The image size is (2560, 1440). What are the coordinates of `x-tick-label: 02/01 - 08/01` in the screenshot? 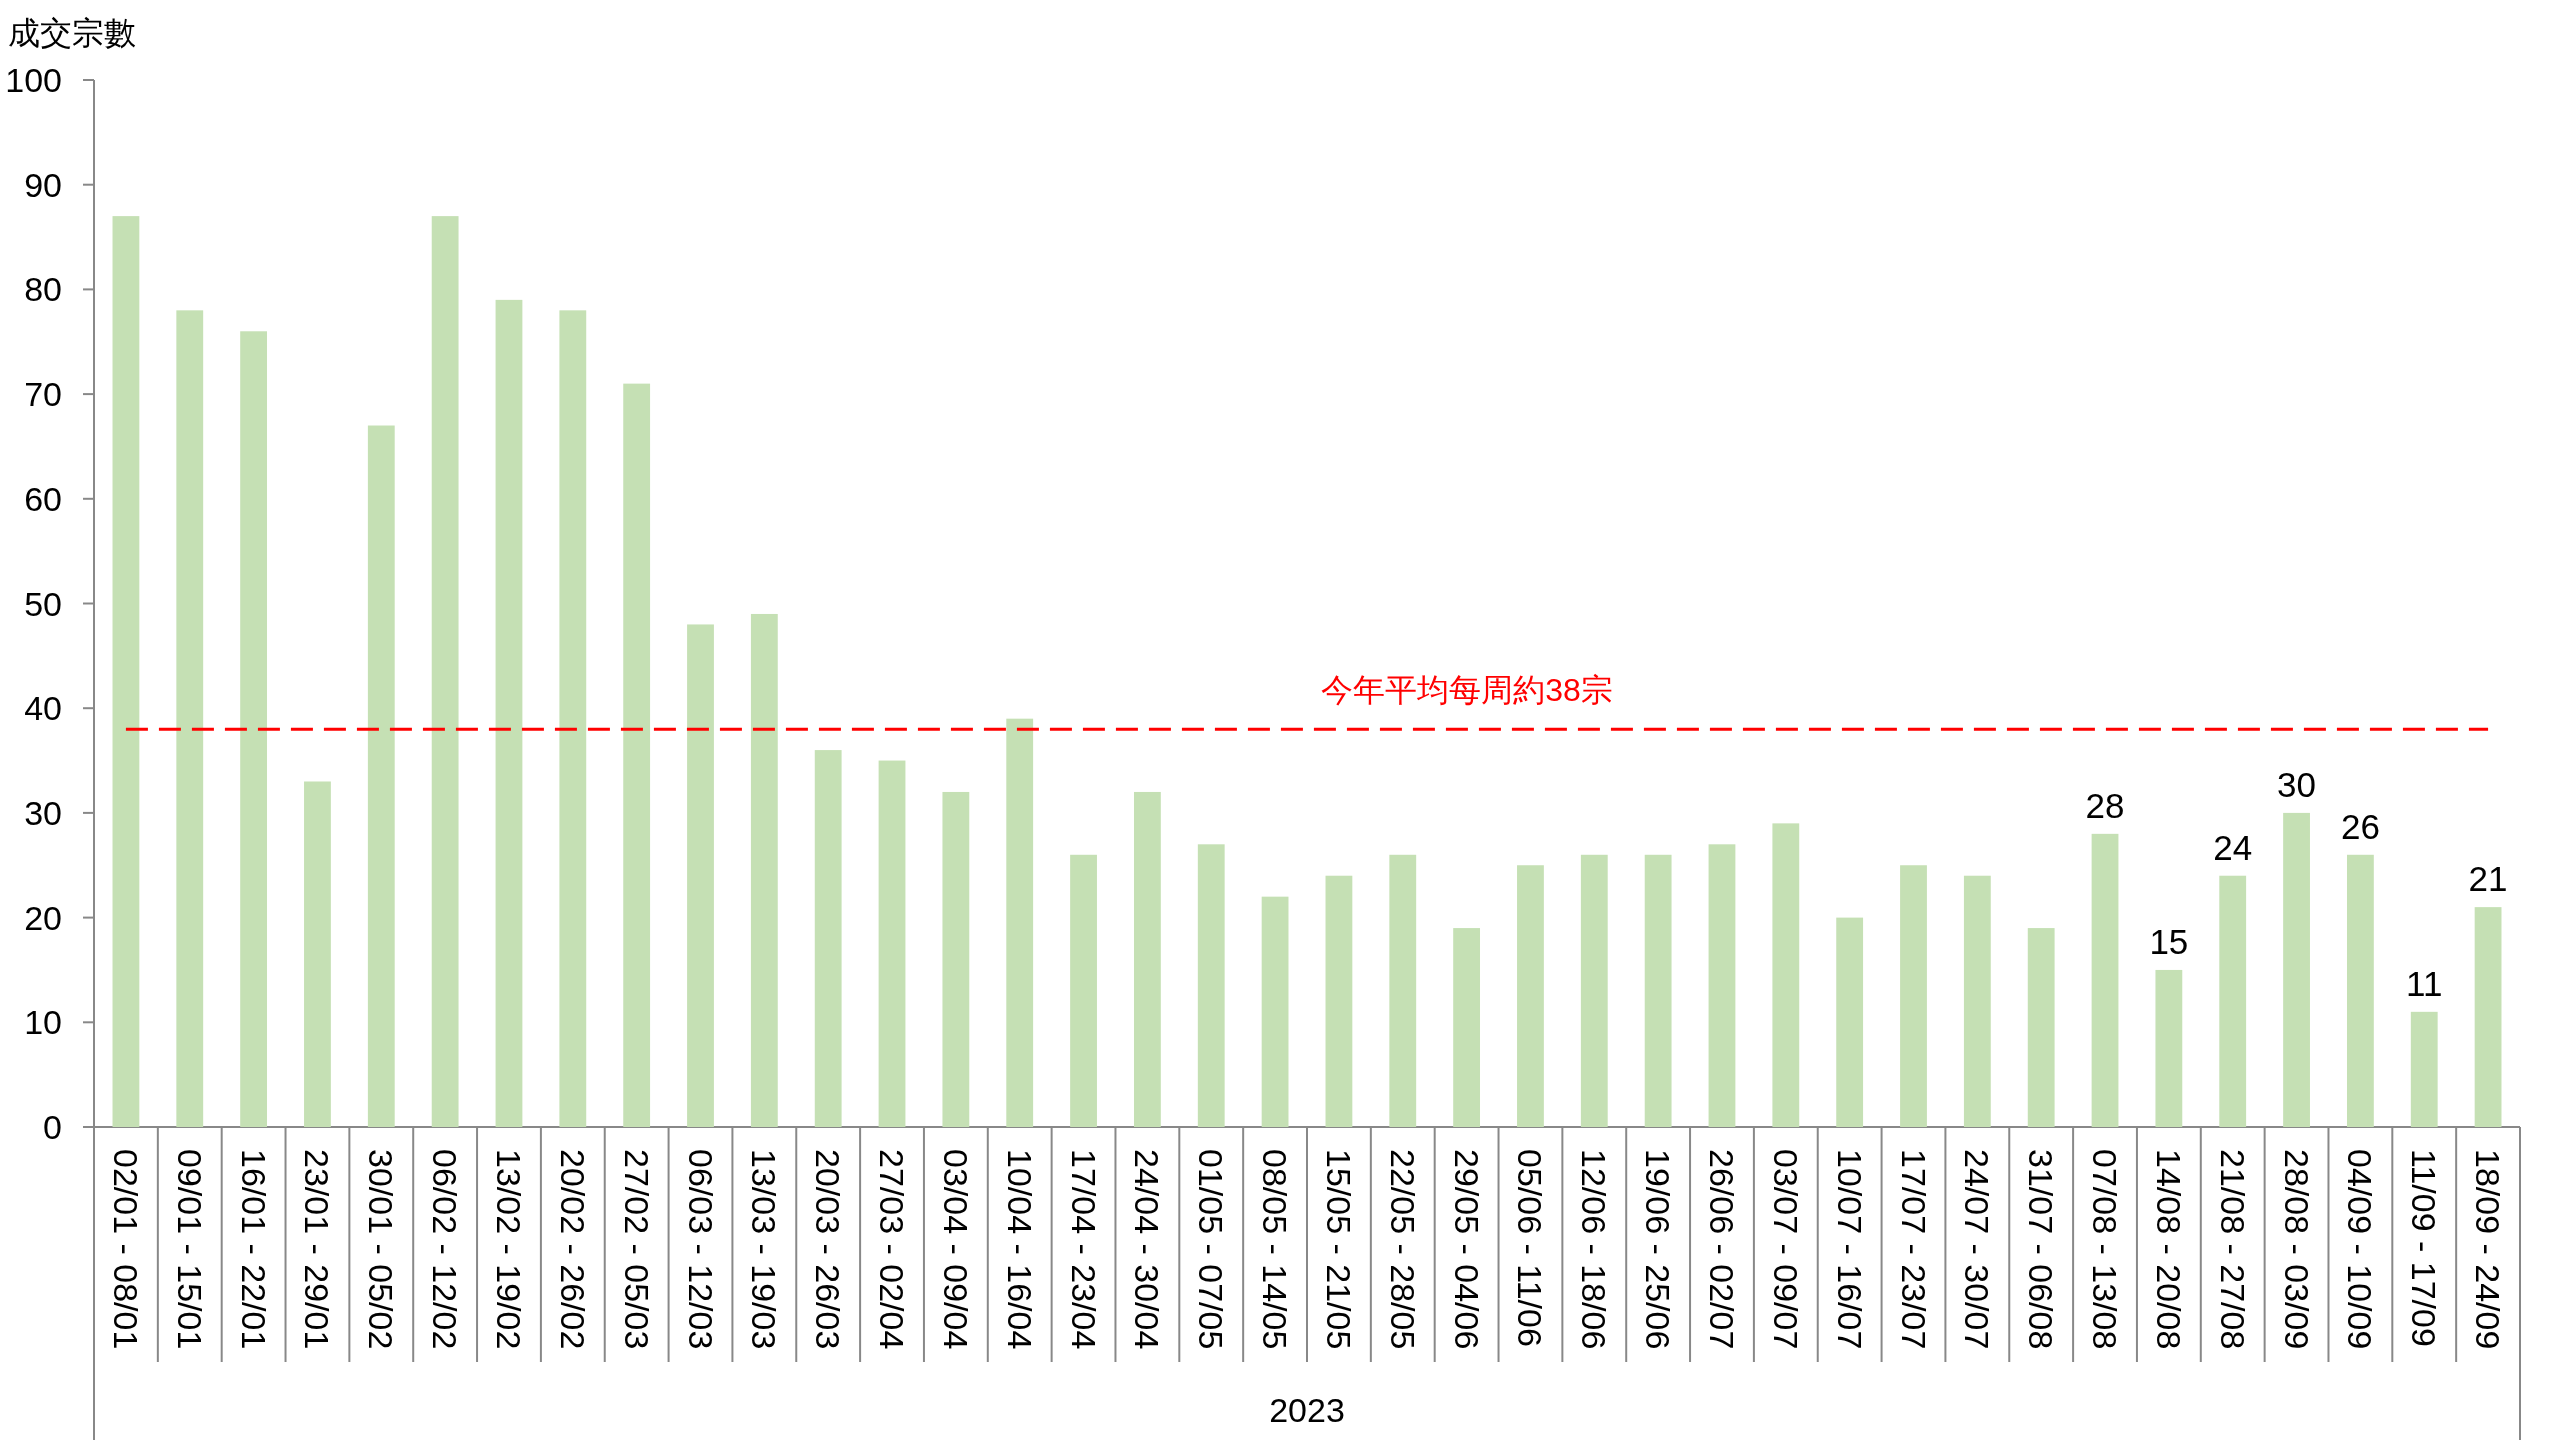 It's located at (125, 1249).